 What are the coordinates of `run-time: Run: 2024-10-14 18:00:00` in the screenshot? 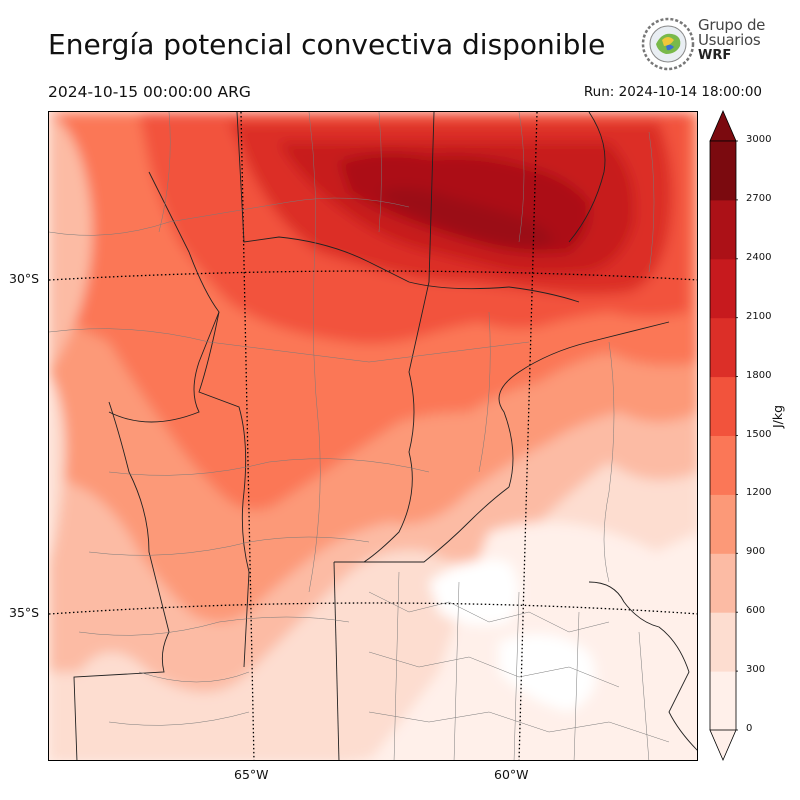 It's located at (672, 92).